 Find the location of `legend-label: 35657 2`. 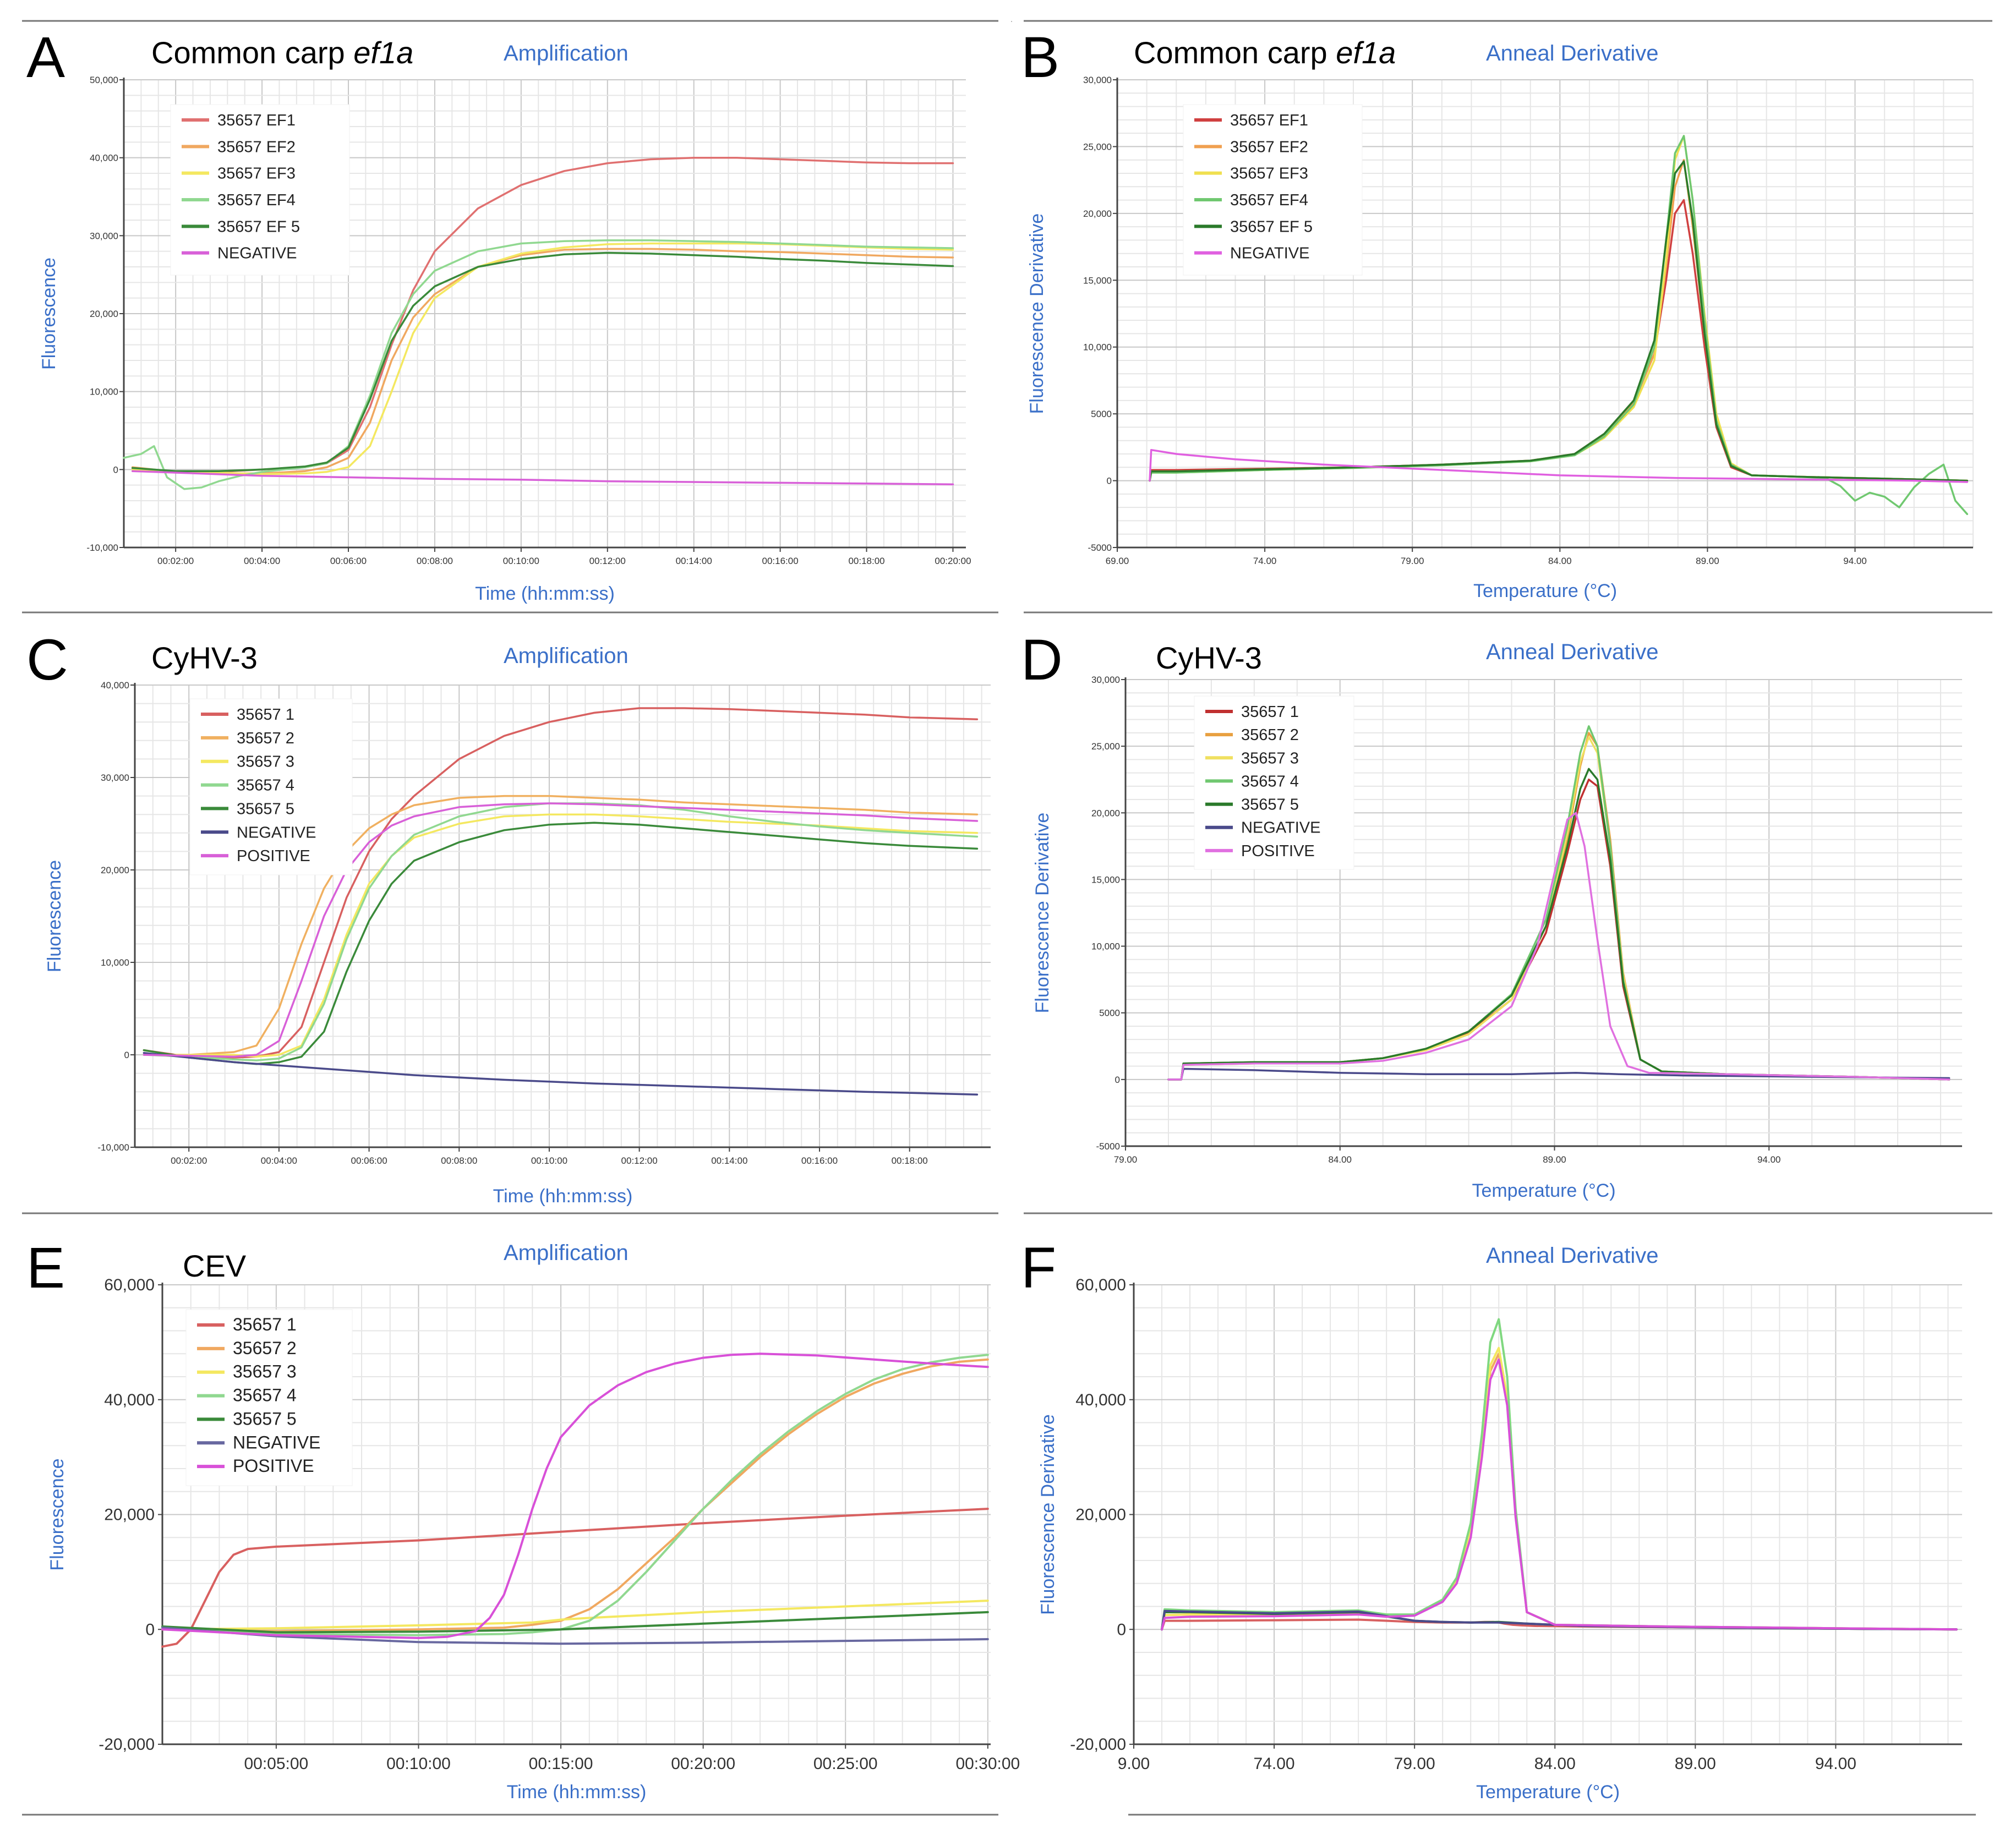

legend-label: 35657 2 is located at coordinates (265, 738).